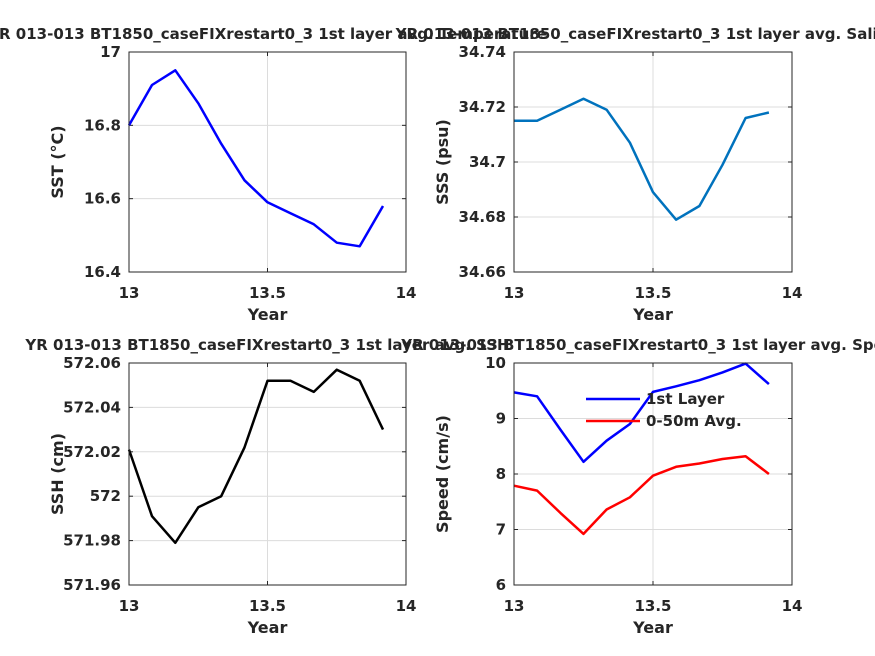 This screenshot has width=875, height=656. Describe the element at coordinates (102, 125) in the screenshot. I see `y-tick-label: 16.8` at that location.